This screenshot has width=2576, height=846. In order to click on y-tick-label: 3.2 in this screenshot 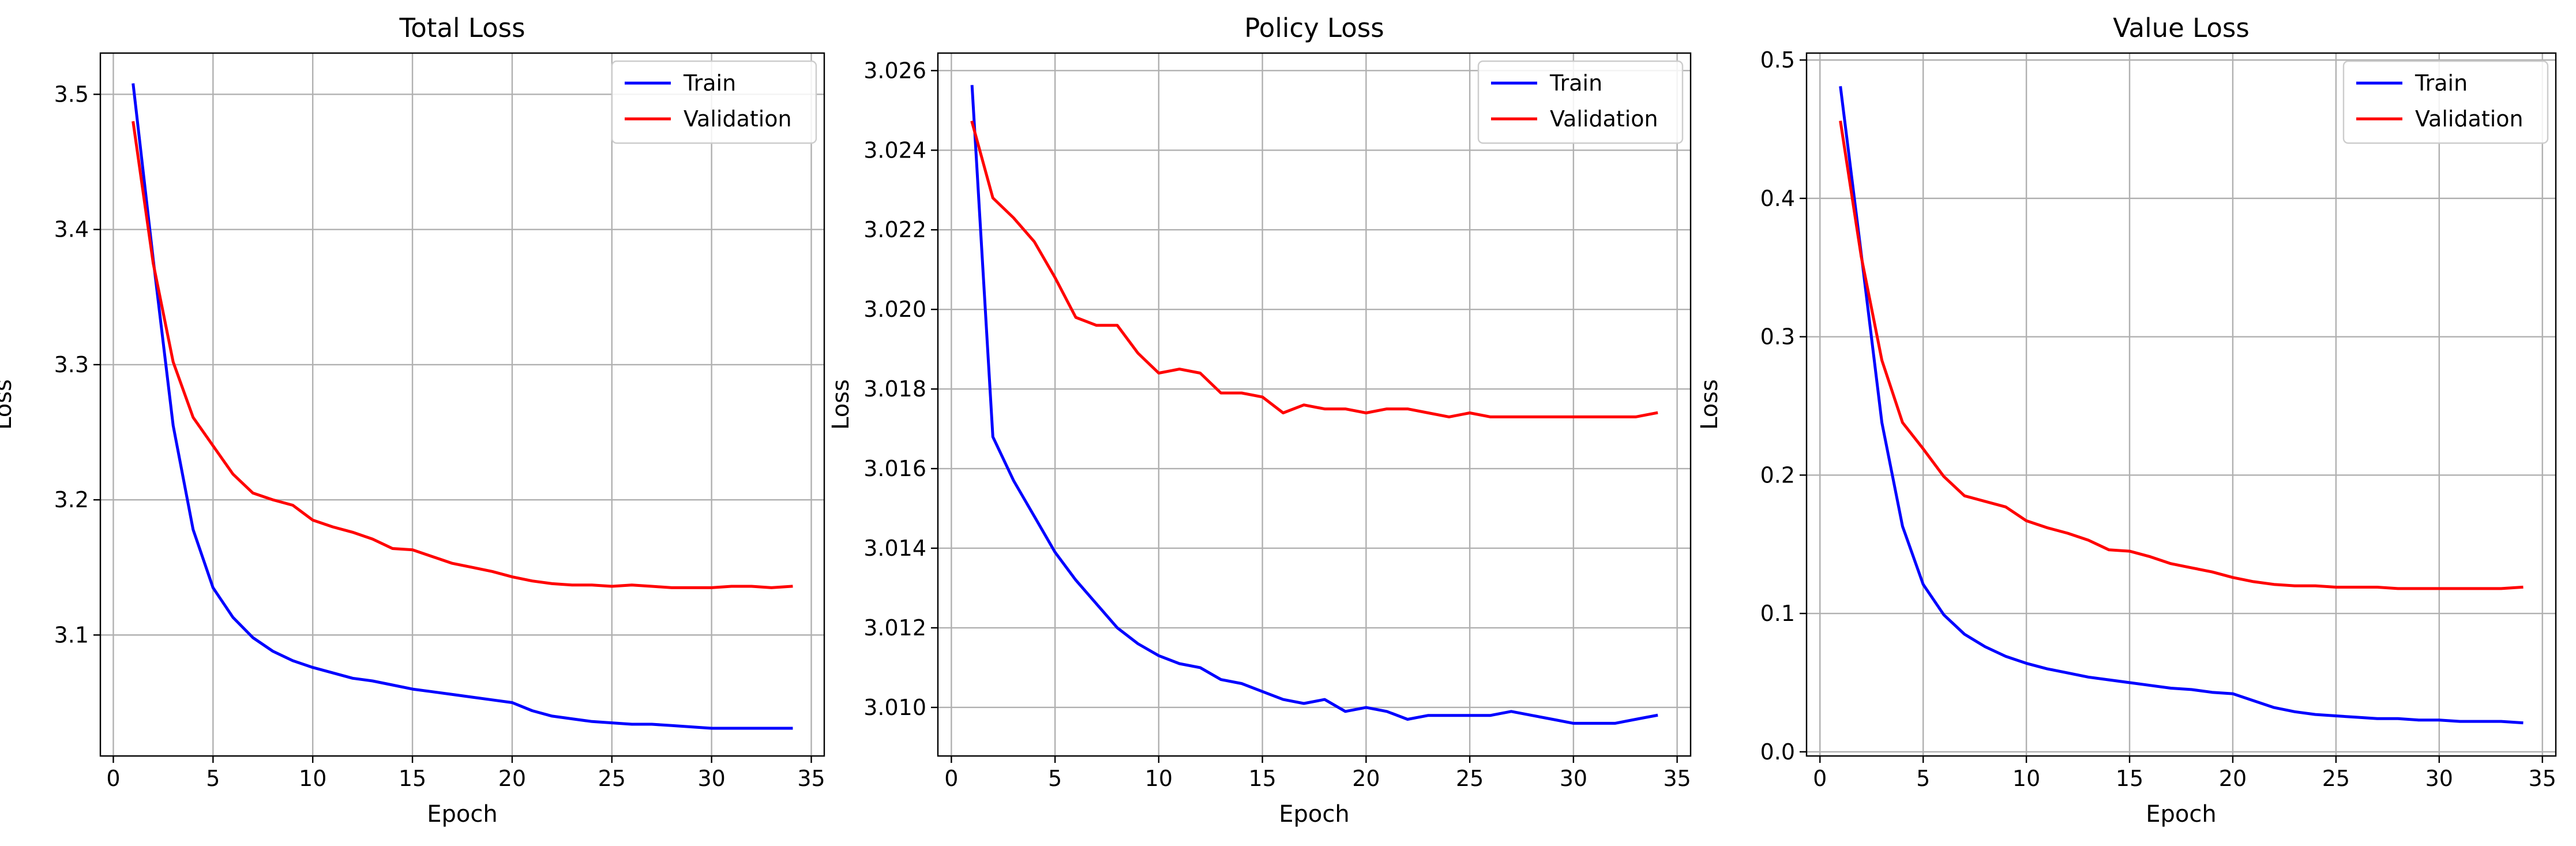, I will do `click(71, 499)`.